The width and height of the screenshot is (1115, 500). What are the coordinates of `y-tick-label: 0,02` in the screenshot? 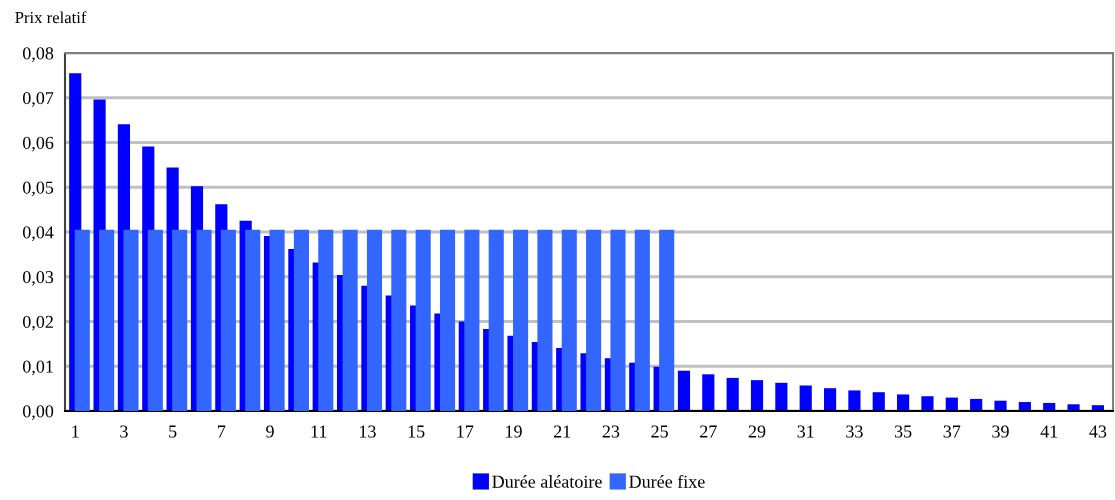 It's located at (37, 323).